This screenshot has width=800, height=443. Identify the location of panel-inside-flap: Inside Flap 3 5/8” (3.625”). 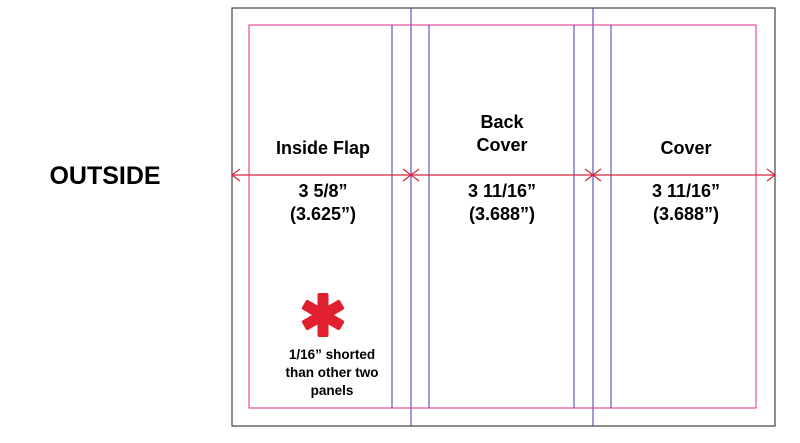
(323, 181).